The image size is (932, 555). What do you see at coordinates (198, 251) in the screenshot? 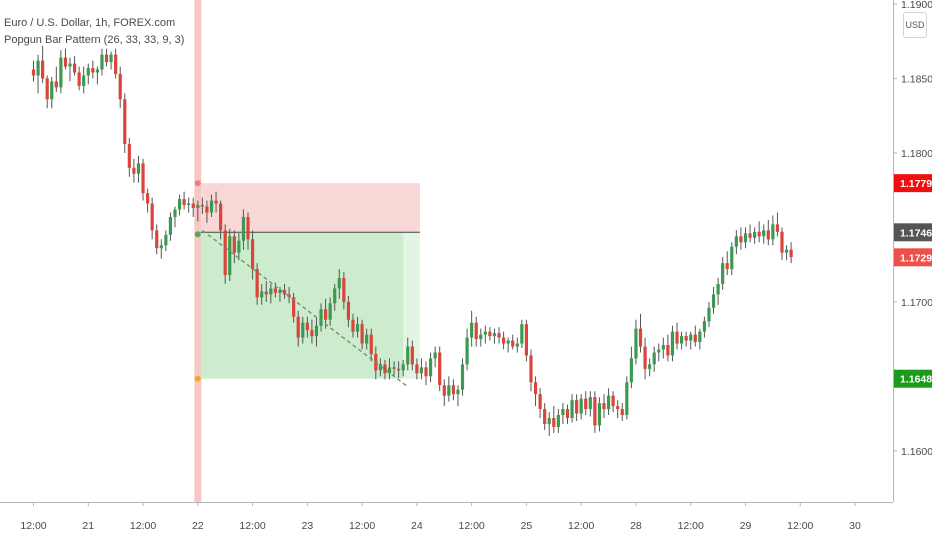
I see `signal-bar-highlight` at bounding box center [198, 251].